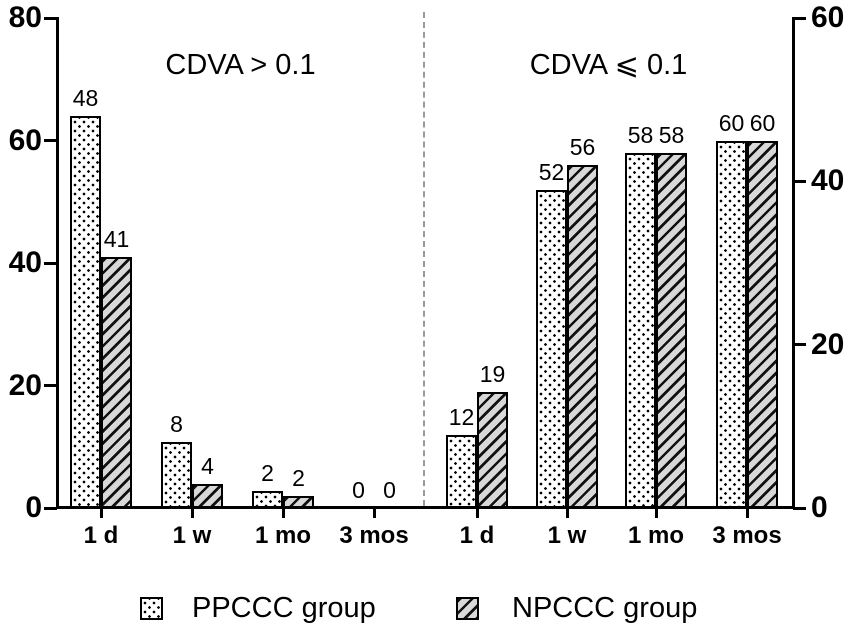 The height and width of the screenshot is (631, 851). I want to click on legend-label-npccc: NPCCC group, so click(605, 608).